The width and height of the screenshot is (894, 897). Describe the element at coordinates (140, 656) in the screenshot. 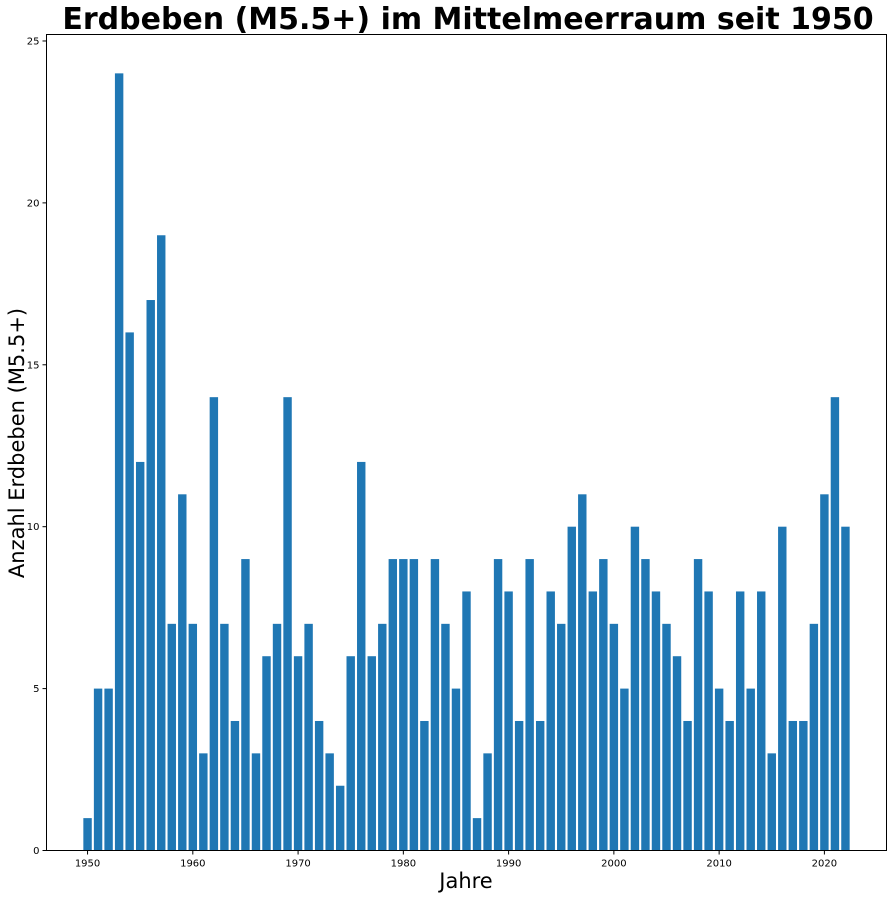

I see `bar-1955` at that location.